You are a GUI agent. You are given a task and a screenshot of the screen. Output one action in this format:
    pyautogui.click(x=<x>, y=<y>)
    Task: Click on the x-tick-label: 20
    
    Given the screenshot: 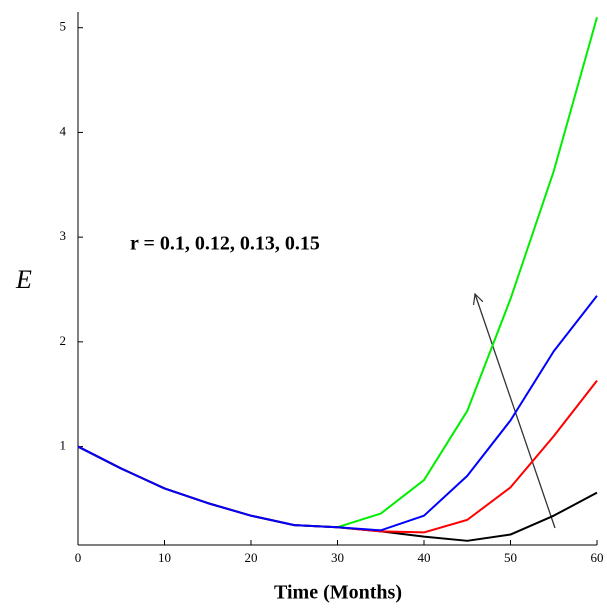 What is the action you would take?
    pyautogui.click(x=251, y=557)
    